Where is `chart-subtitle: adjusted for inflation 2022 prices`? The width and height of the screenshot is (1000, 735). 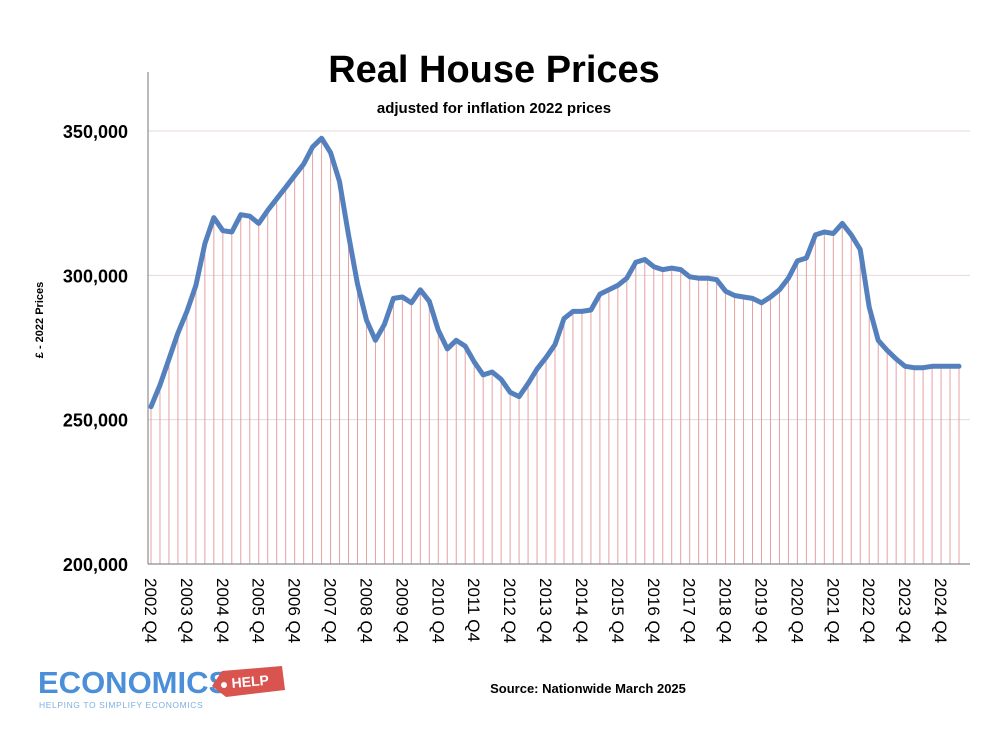
chart-subtitle: adjusted for inflation 2022 prices is located at coordinates (494, 108).